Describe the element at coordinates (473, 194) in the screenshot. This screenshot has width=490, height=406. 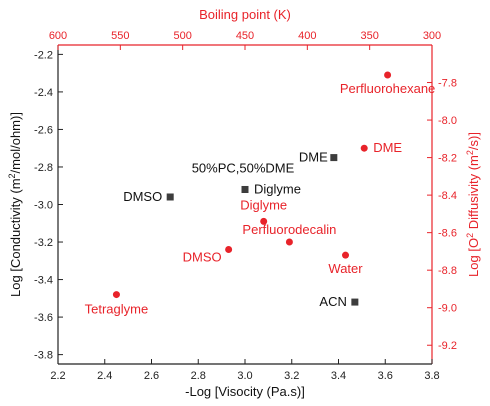
I see `y-right-axis-title-part: Diffusivity (m` at that location.